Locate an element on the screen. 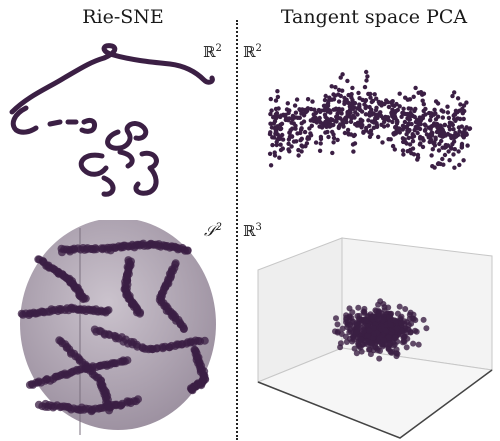  space-label-bottom-right-symbol: ℝ is located at coordinates (249, 231).